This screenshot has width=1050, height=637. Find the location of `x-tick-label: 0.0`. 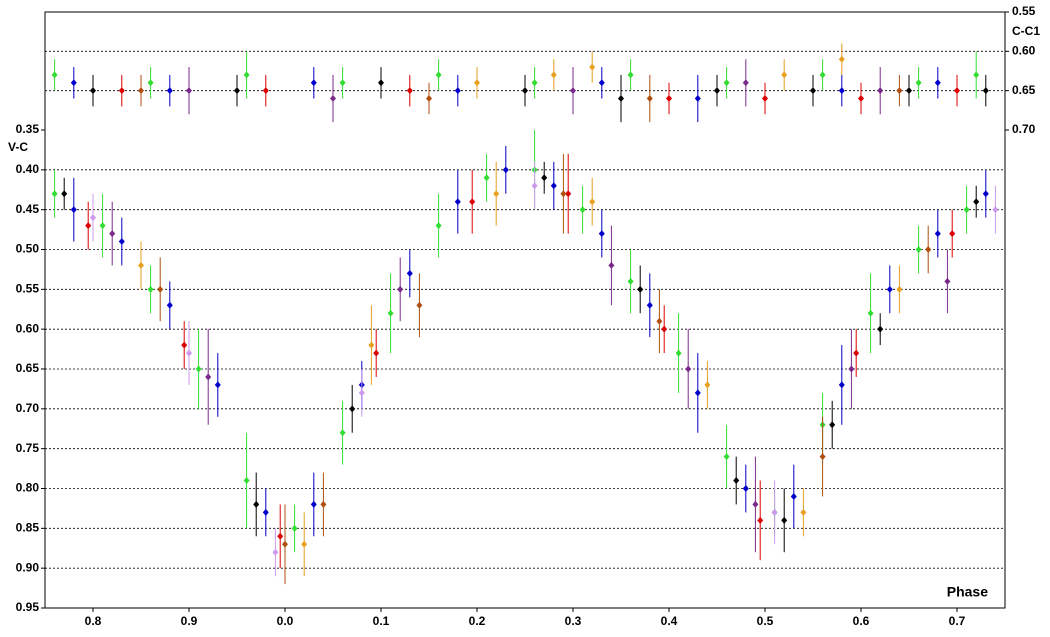

x-tick-label: 0.0 is located at coordinates (285, 621).